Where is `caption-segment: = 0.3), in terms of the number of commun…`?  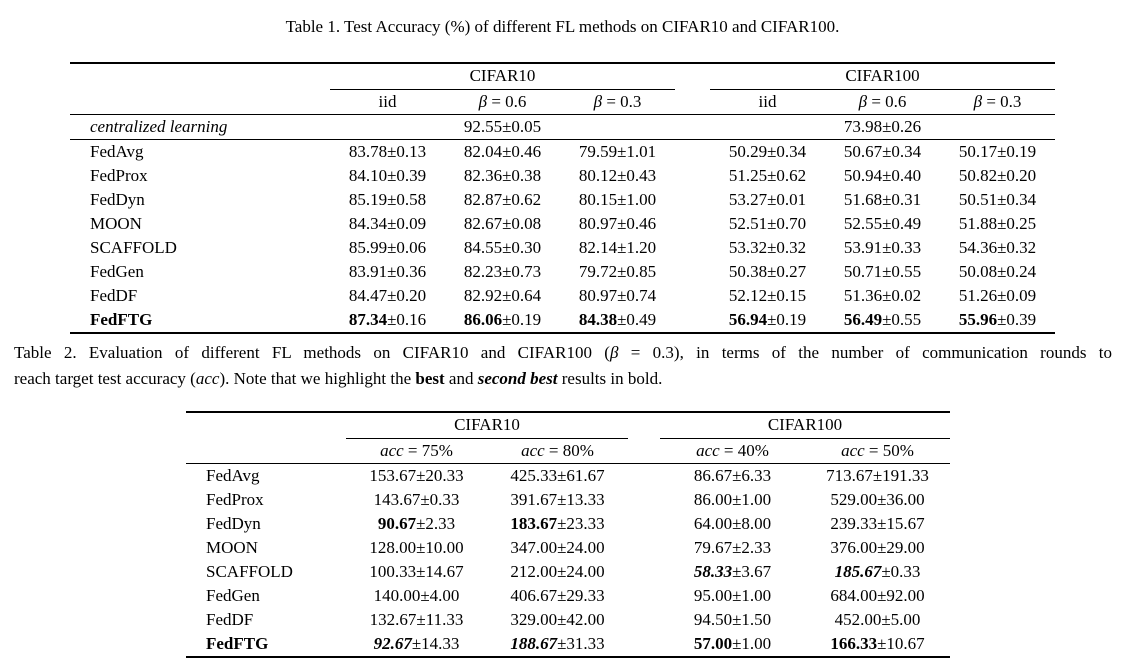
caption-segment: = 0.3), in terms of the number of commun… is located at coordinates (865, 352).